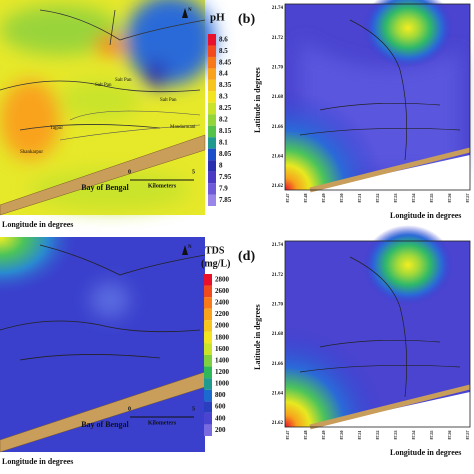 The image size is (474, 474). Describe the element at coordinates (246, 19) in the screenshot. I see `panel-label: (b)` at that location.